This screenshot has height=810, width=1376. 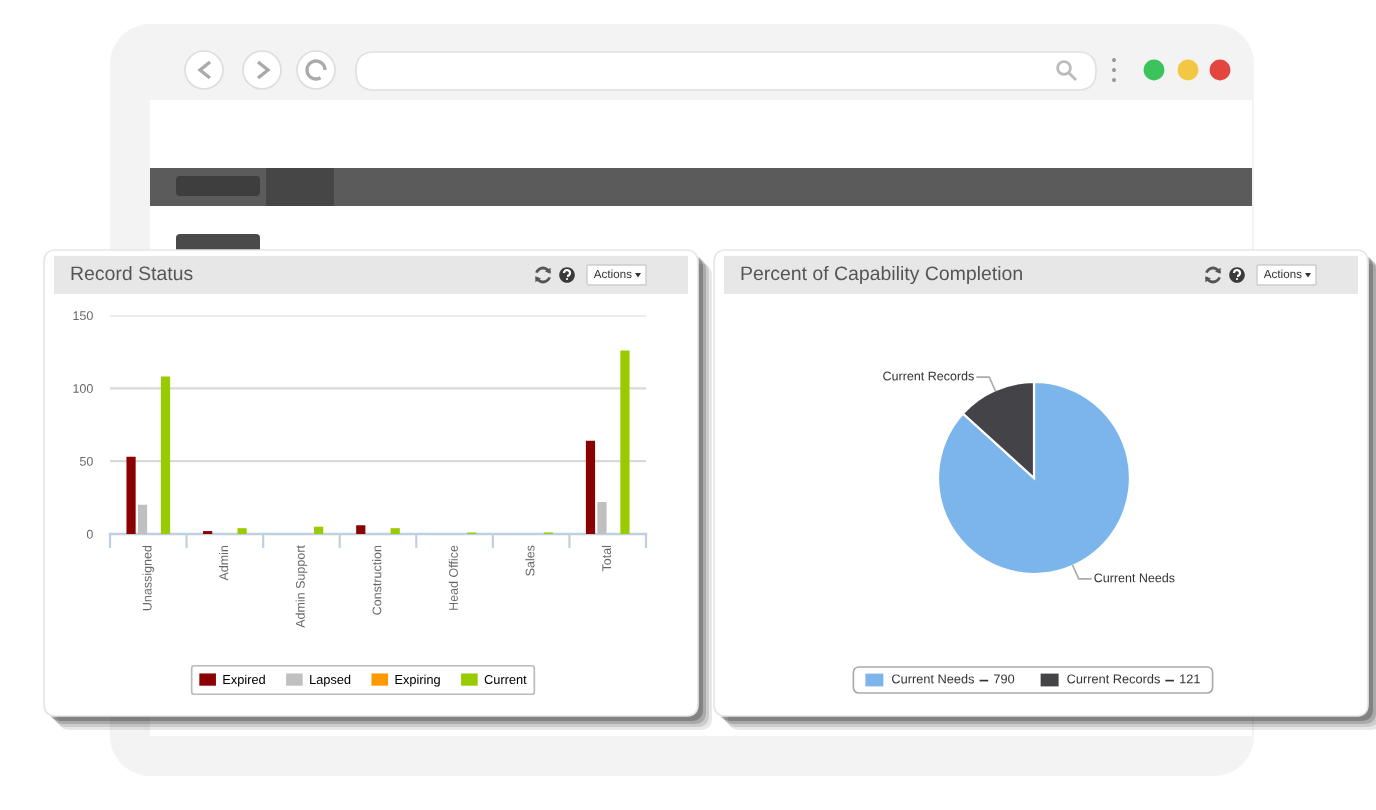 I want to click on pie-slice, so click(x=1034, y=478).